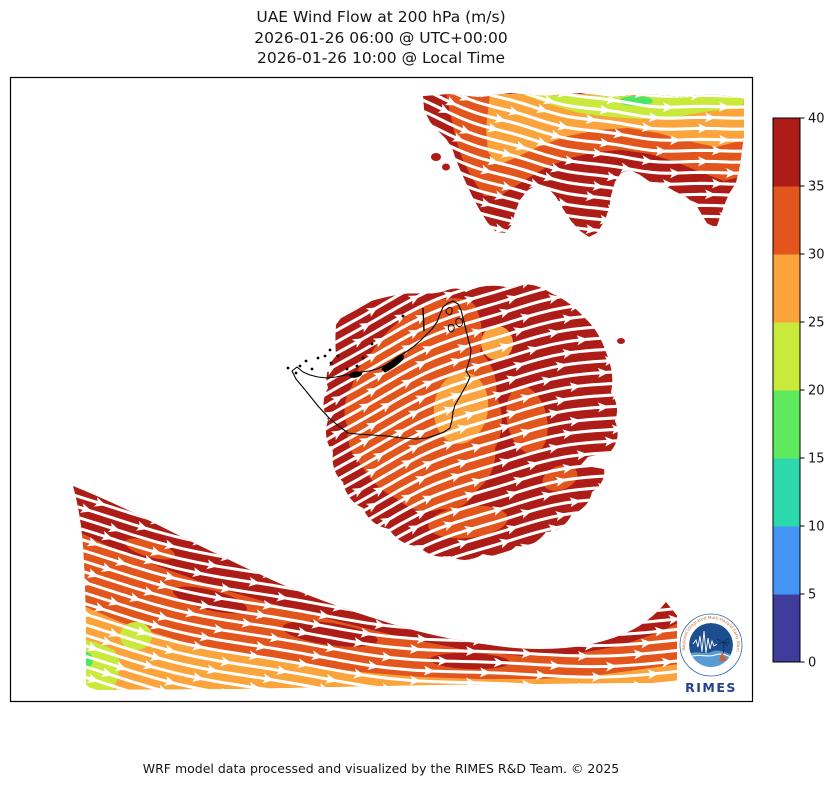 This screenshot has width=835, height=788. Describe the element at coordinates (379, 370) in the screenshot. I see `uae-coastline-outline` at that location.